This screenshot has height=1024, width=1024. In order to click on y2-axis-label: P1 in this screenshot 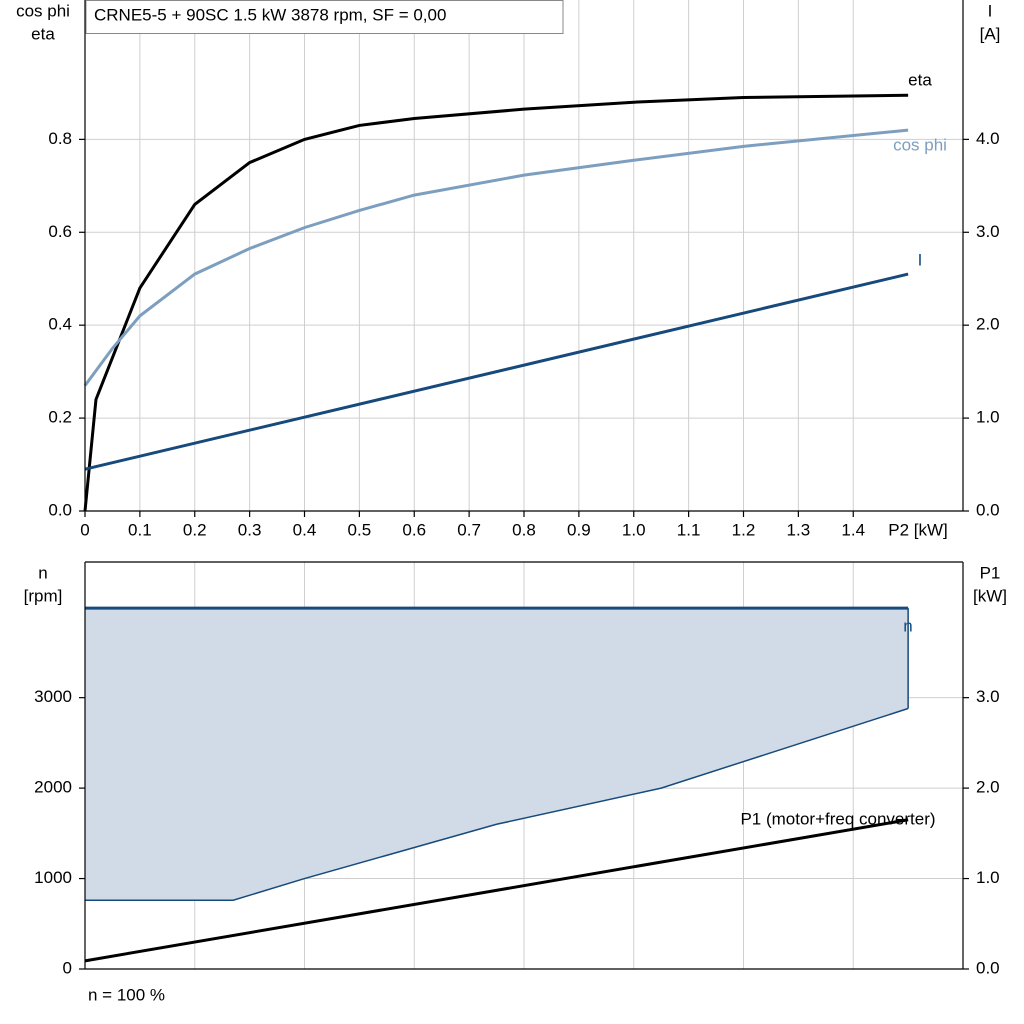, I will do `click(990, 572)`.